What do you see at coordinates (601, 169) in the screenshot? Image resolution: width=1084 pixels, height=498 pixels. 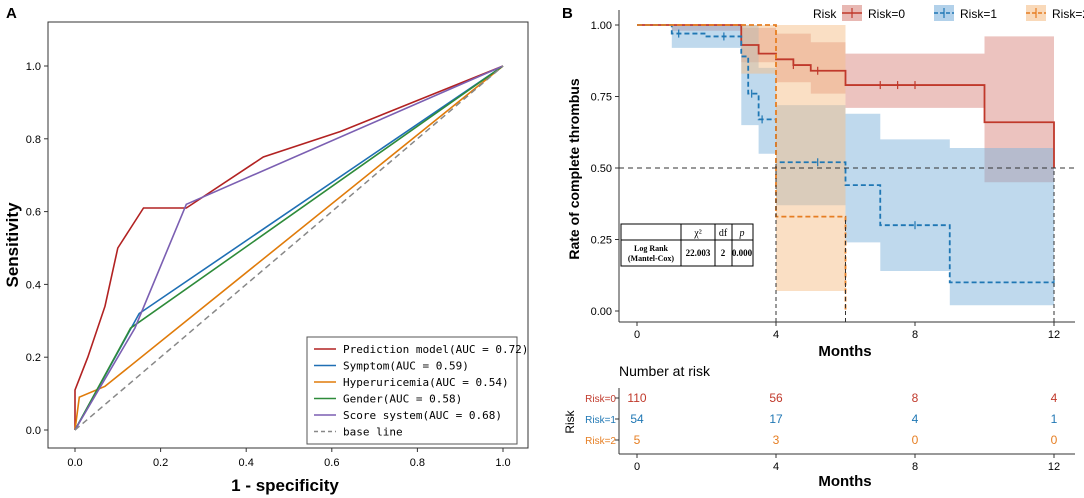 I see `km-y-tick-label: 0.50` at bounding box center [601, 169].